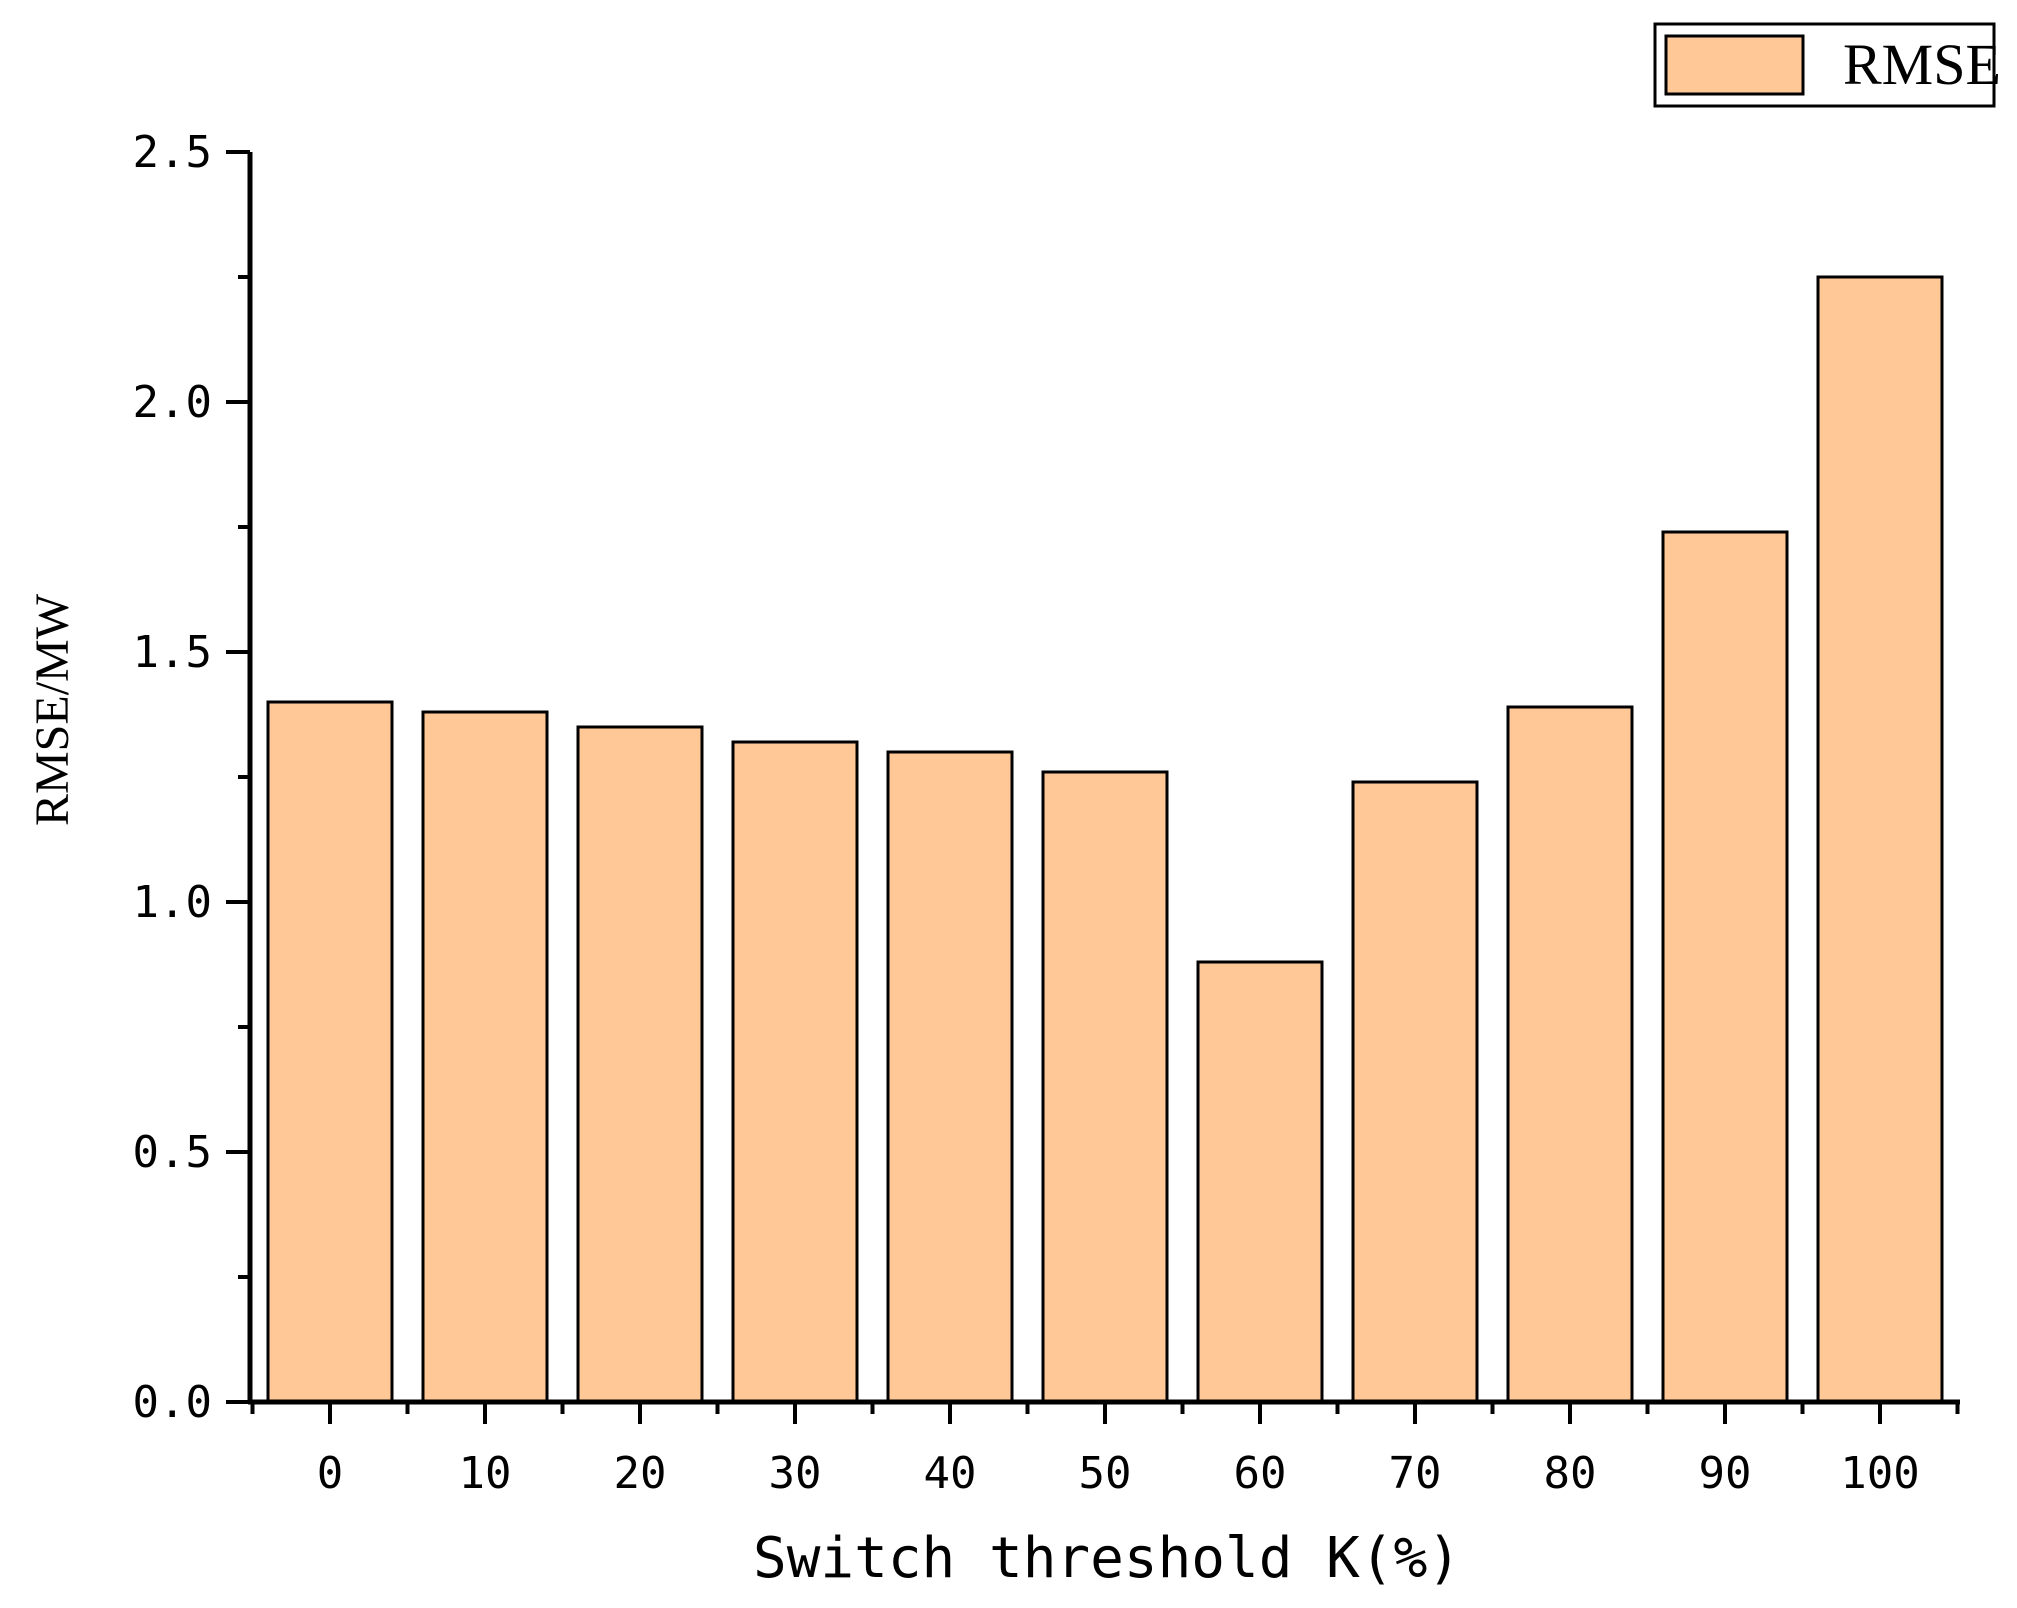 This screenshot has width=2017, height=1608. I want to click on legend-label: RMSE, so click(1922, 64).